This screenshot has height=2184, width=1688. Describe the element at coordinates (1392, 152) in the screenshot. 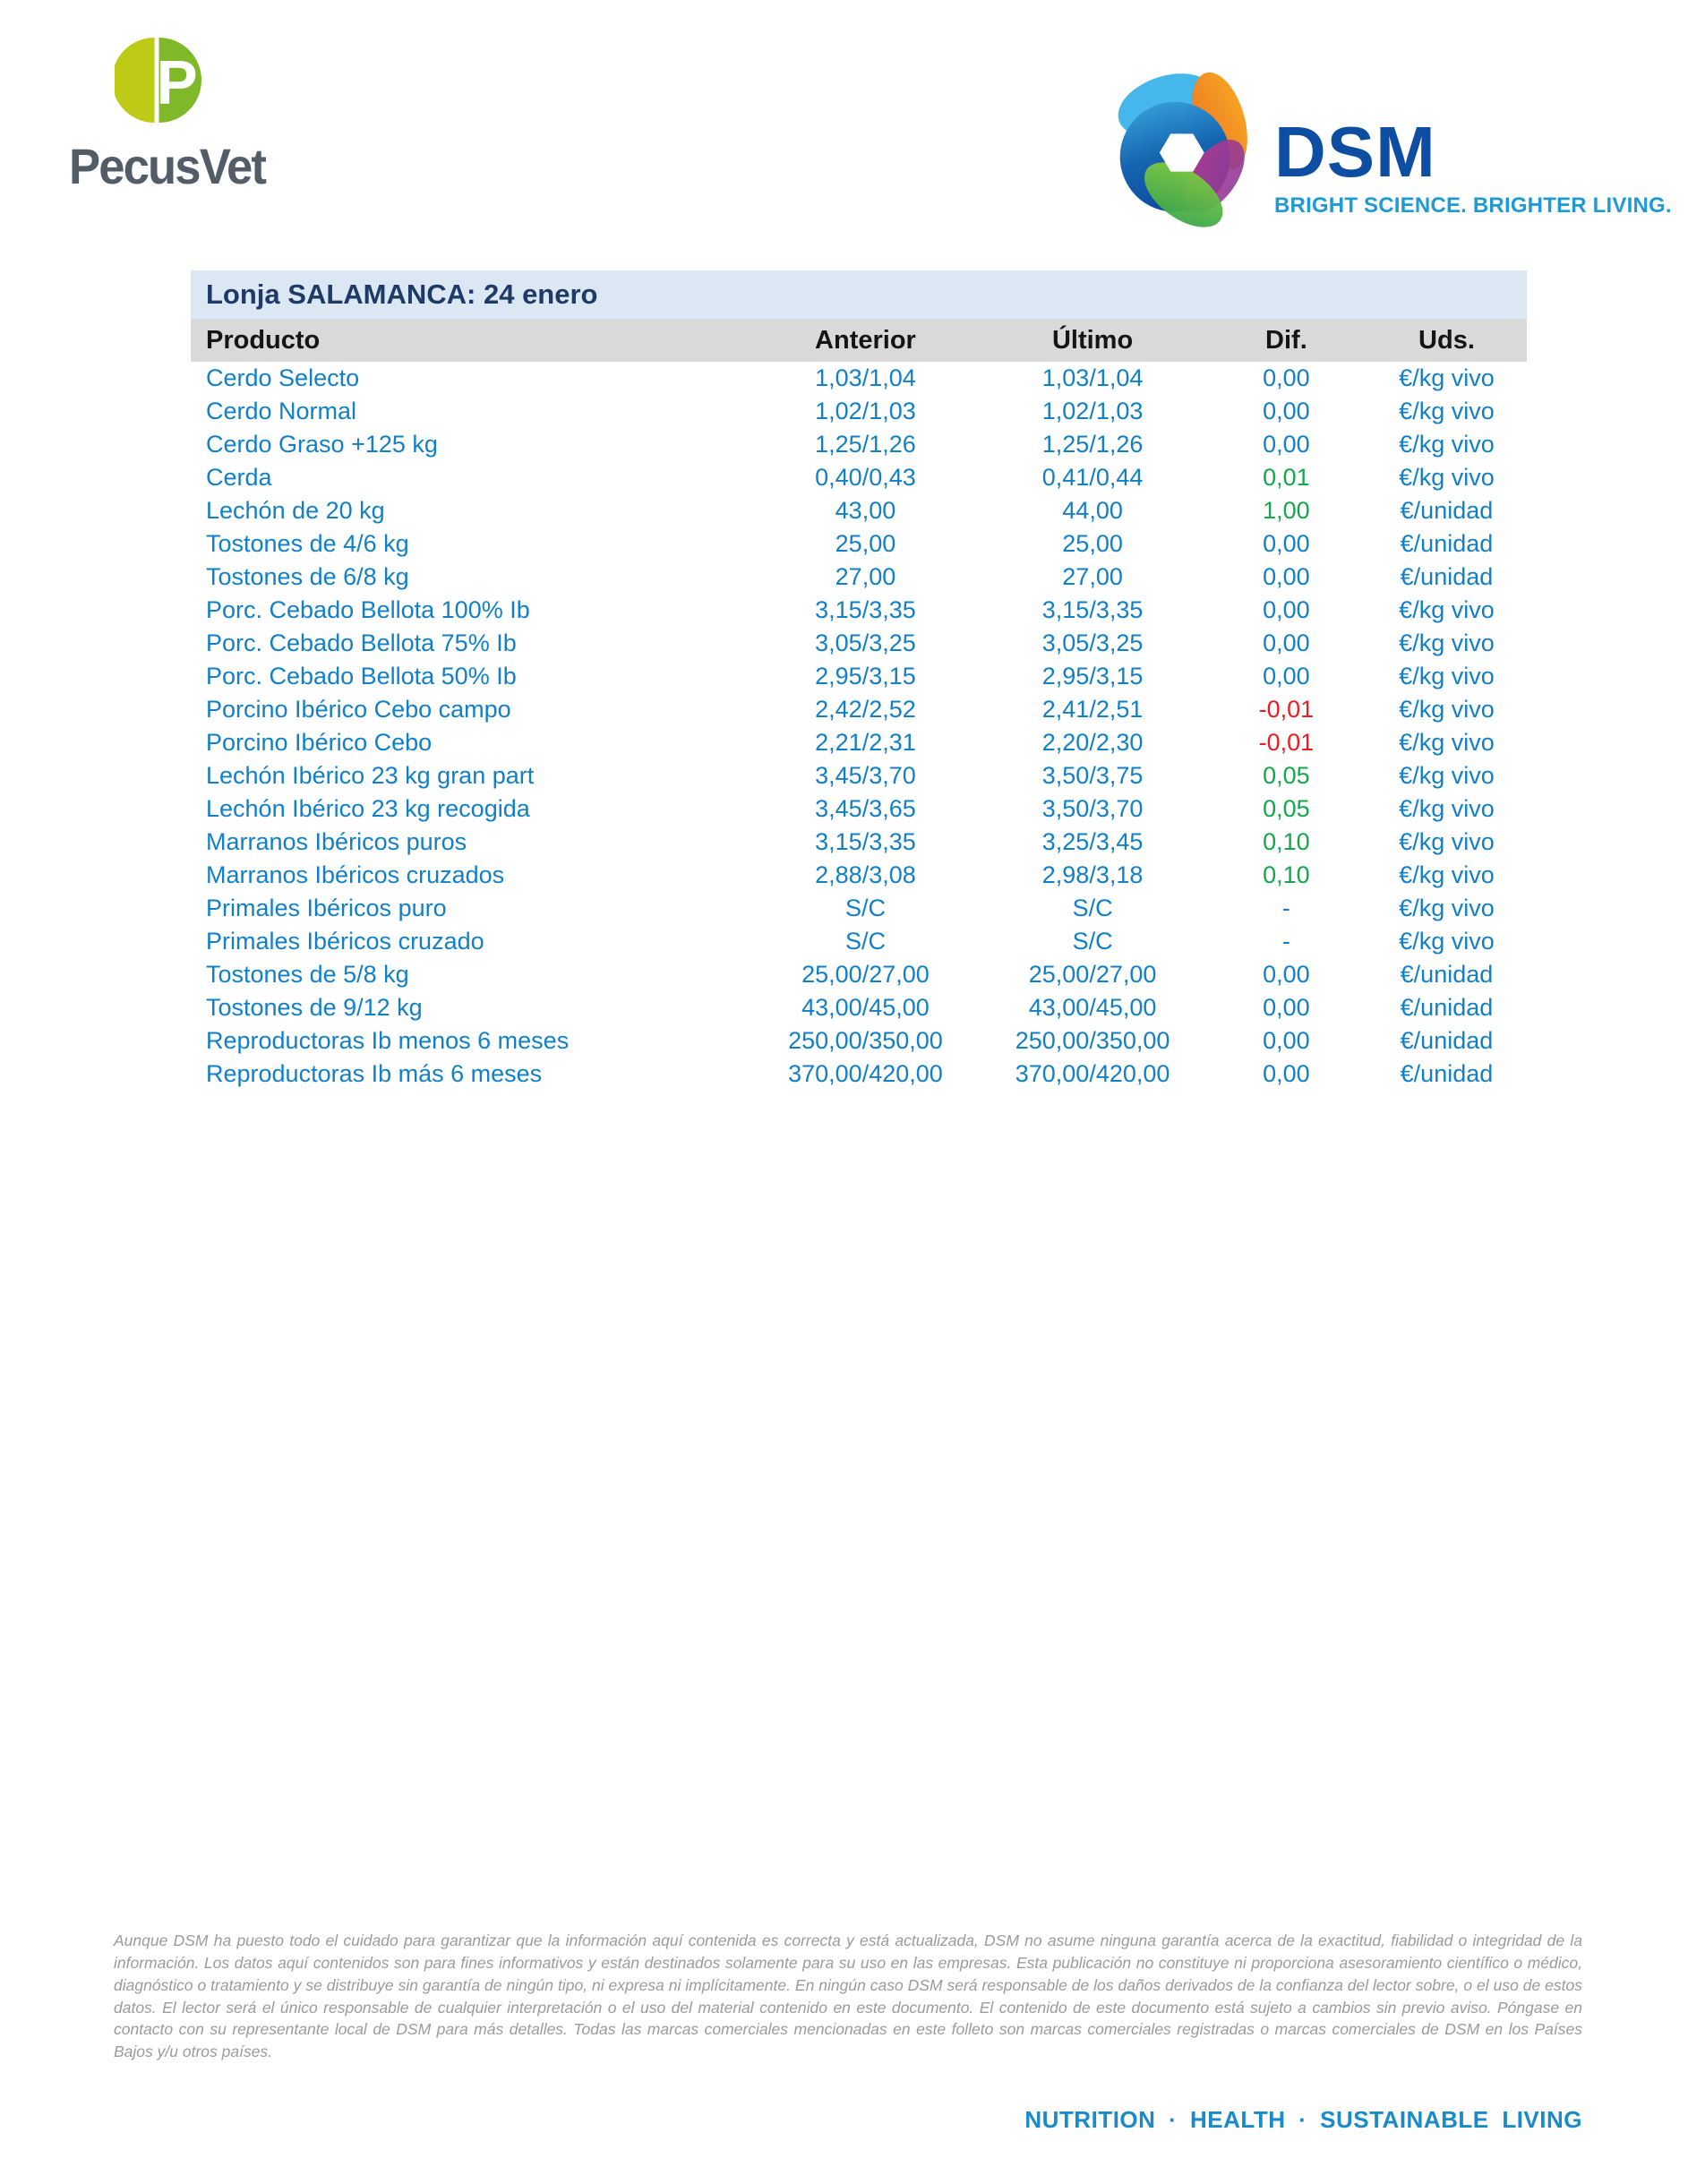

I see `dsm-logo: DSM BRIGHT SCIENCE. BRIGHTER LIVING.` at that location.